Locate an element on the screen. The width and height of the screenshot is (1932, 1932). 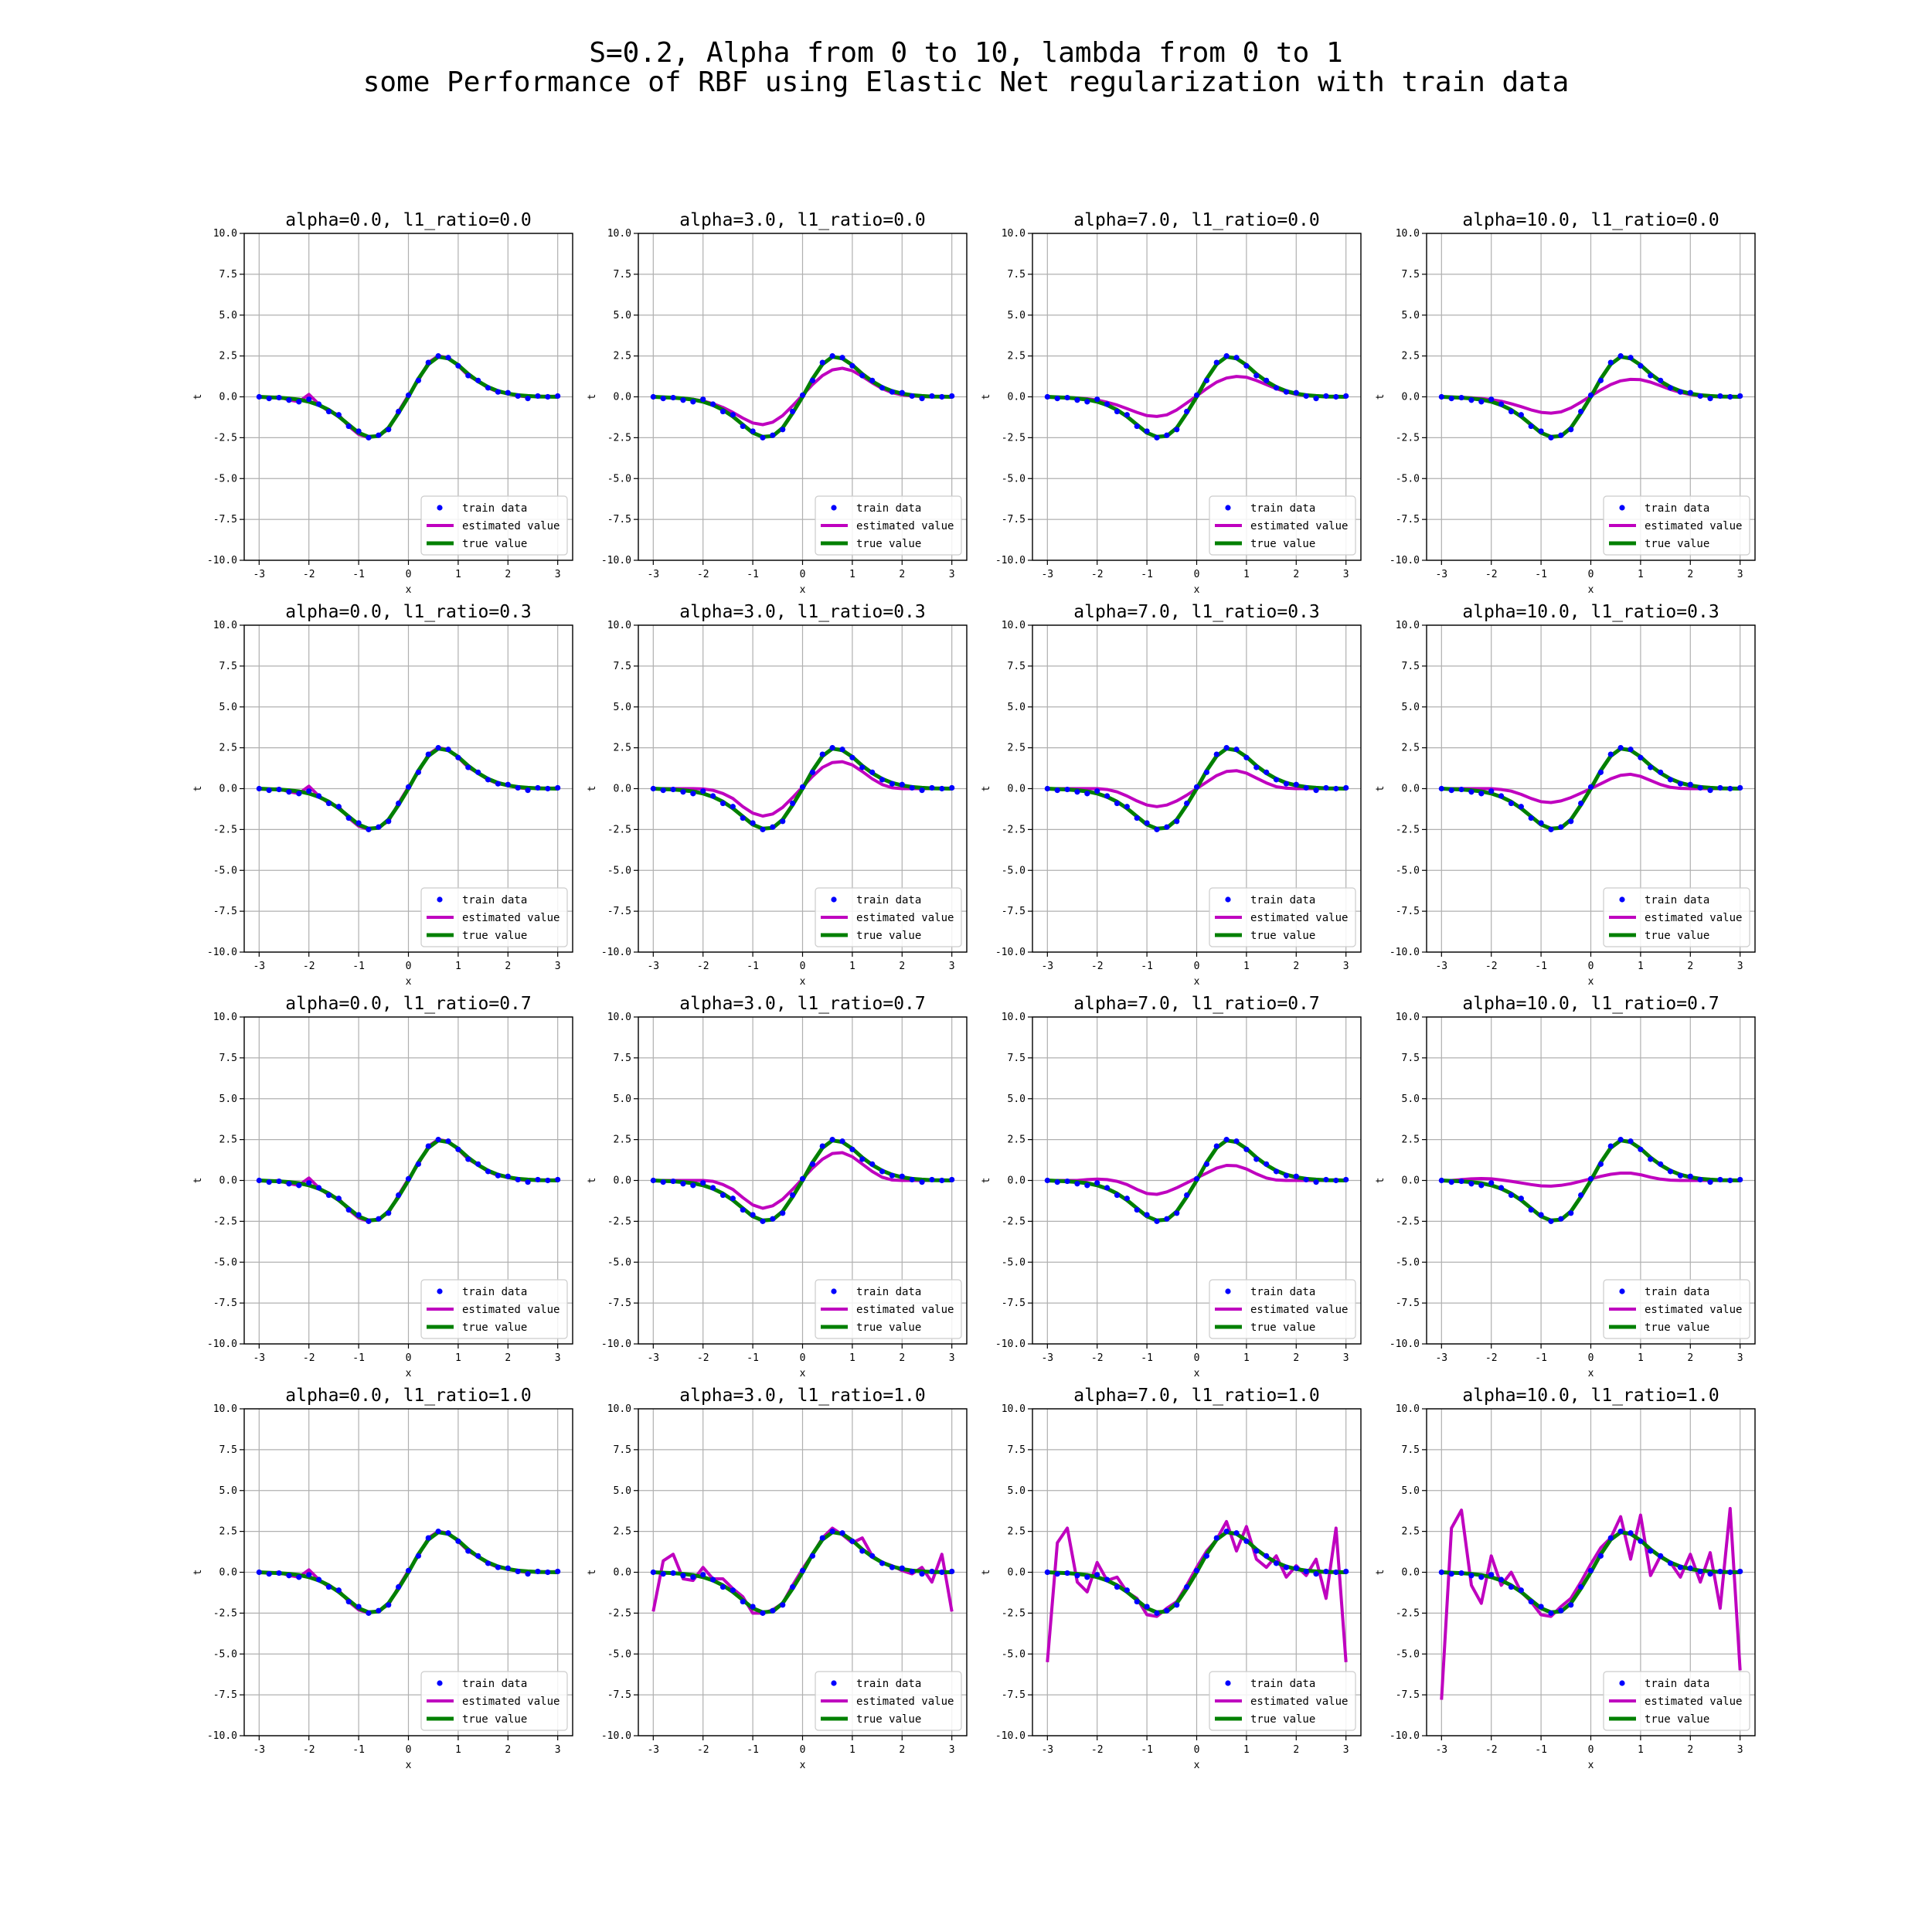
x-axis-label: x is located at coordinates (409, 982).